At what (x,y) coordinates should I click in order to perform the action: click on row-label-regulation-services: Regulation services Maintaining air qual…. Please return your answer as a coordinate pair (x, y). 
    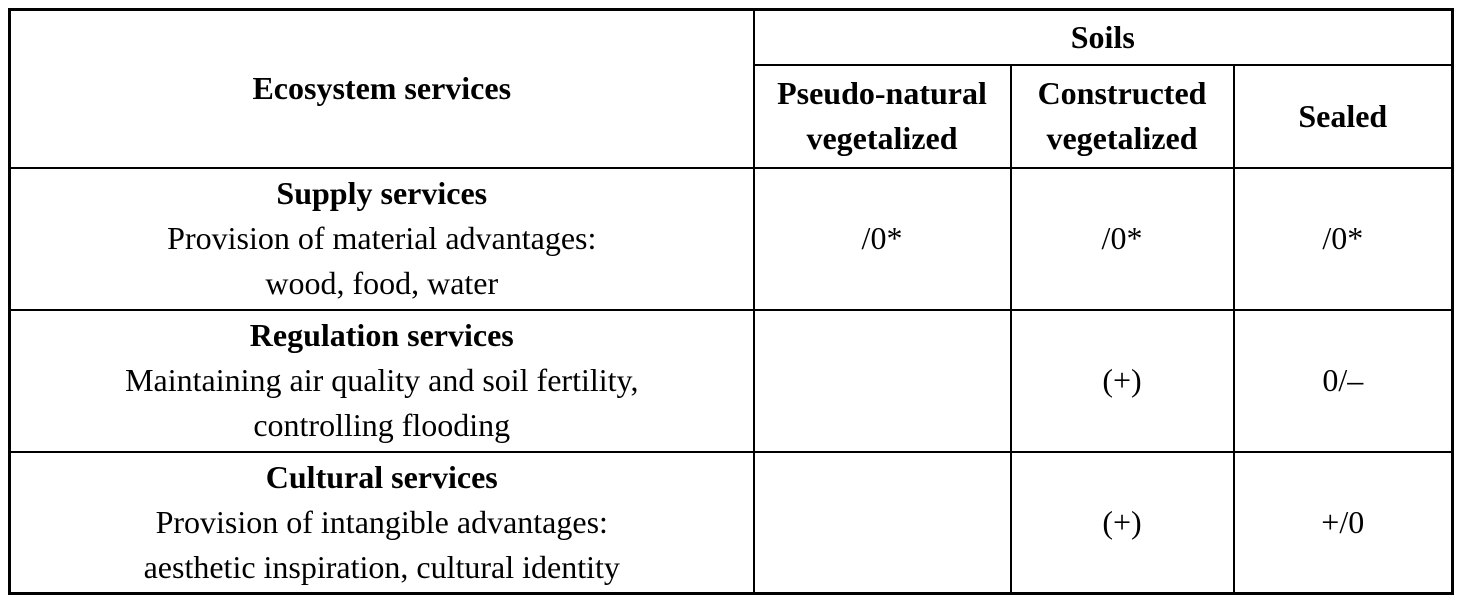
    Looking at the image, I should click on (381, 380).